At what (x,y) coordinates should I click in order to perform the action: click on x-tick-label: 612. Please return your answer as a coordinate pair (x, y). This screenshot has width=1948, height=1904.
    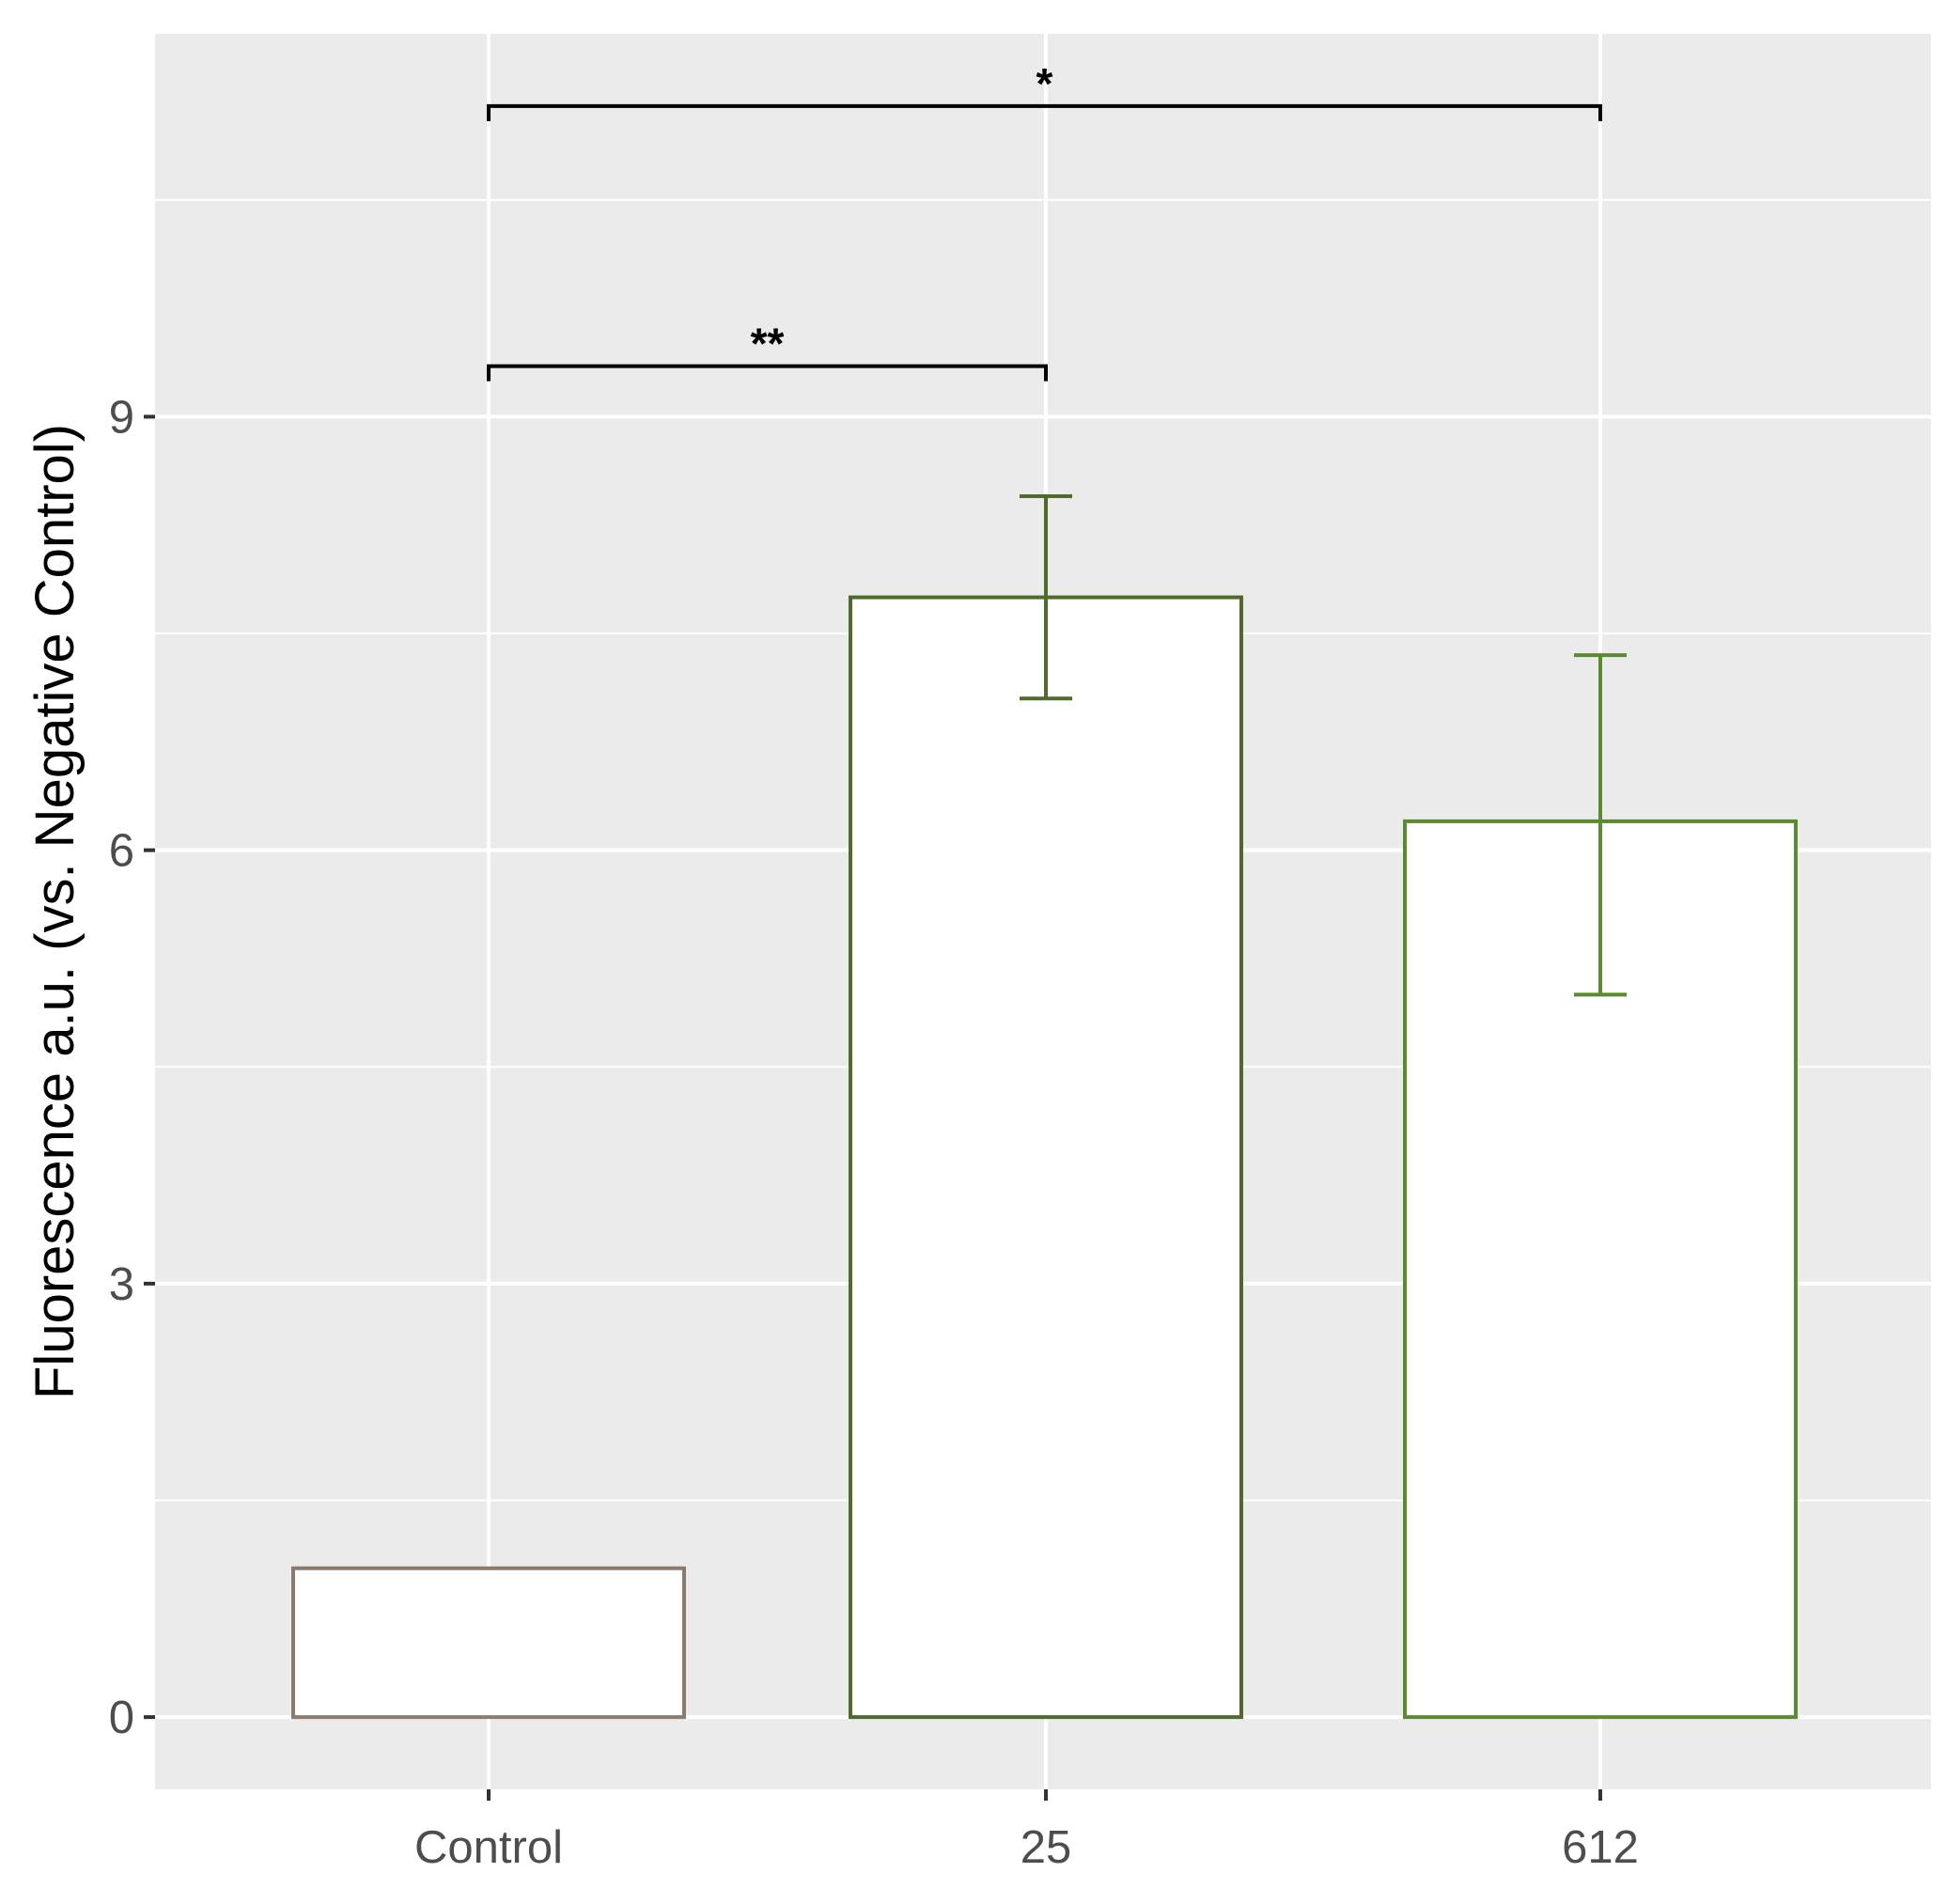
    Looking at the image, I should click on (1600, 1847).